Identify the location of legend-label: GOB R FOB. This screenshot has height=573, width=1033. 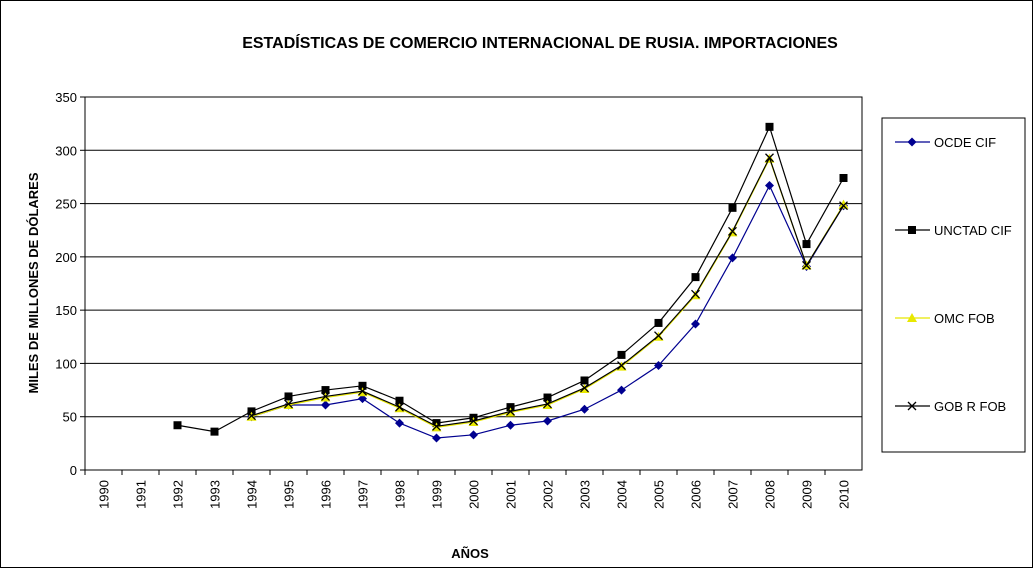
(970, 406).